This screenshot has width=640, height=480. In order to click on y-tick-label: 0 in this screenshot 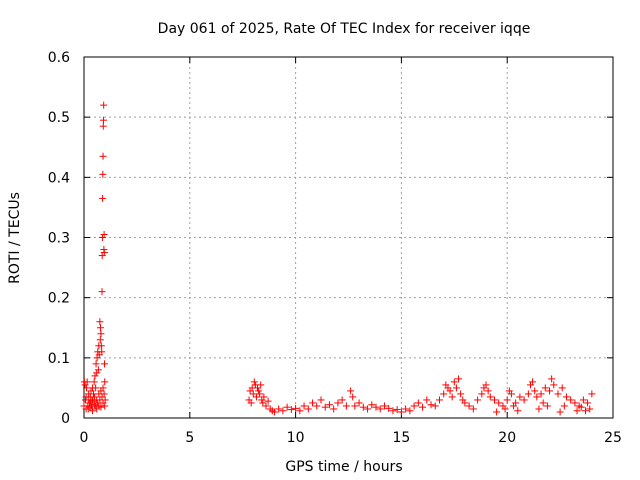, I will do `click(65, 419)`.